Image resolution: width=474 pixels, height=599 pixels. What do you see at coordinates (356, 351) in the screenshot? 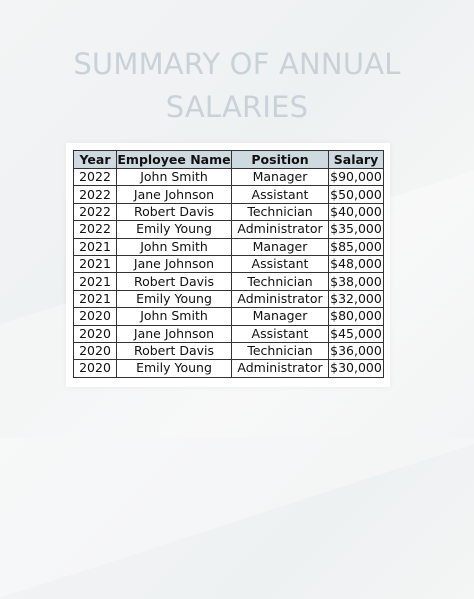
I see `cell-salary: $36,000` at bounding box center [356, 351].